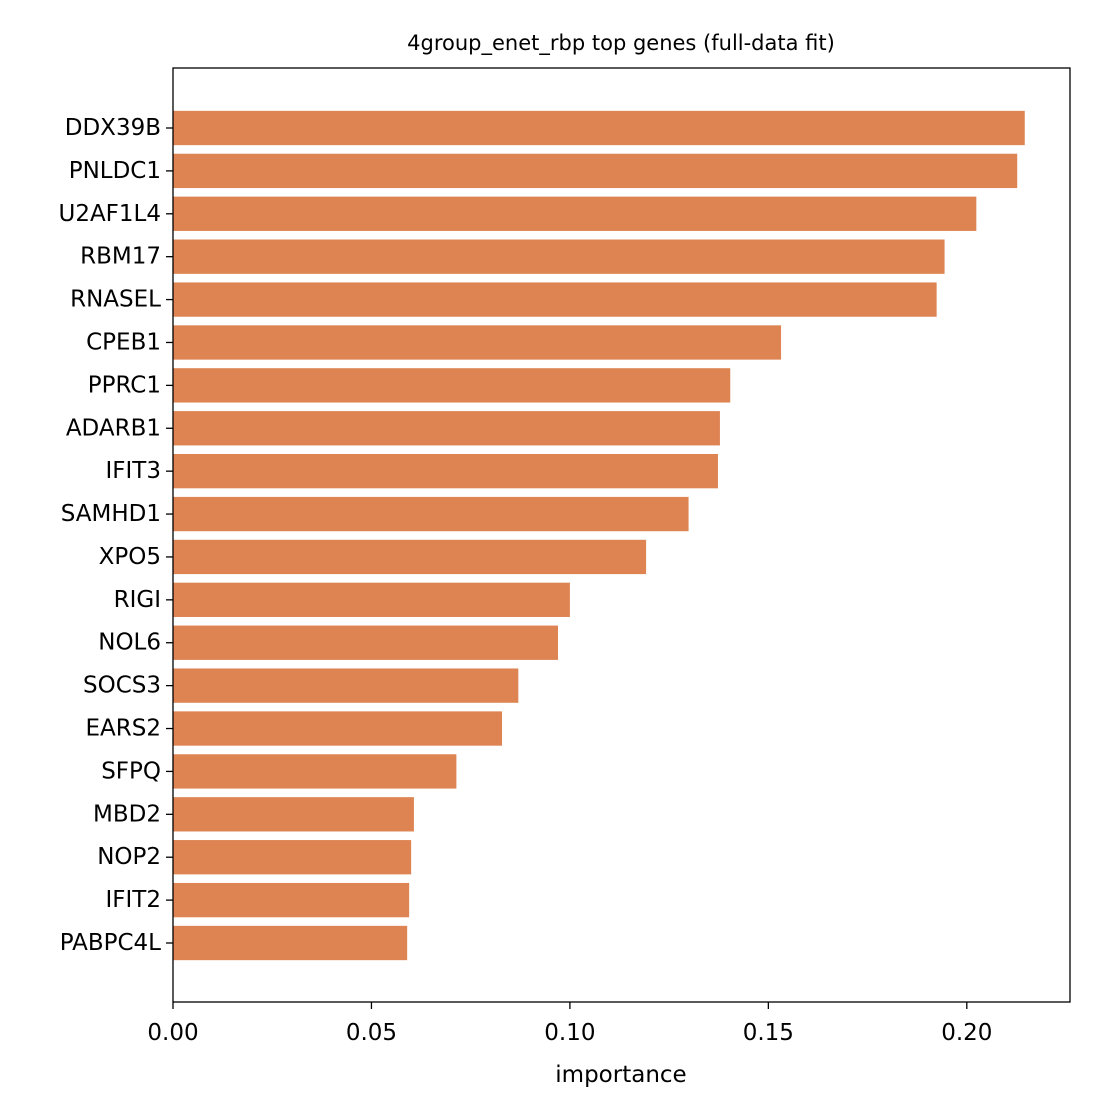 Image resolution: width=1100 pixels, height=1120 pixels. Describe the element at coordinates (575, 213) in the screenshot. I see `bar-u2af1l4` at that location.